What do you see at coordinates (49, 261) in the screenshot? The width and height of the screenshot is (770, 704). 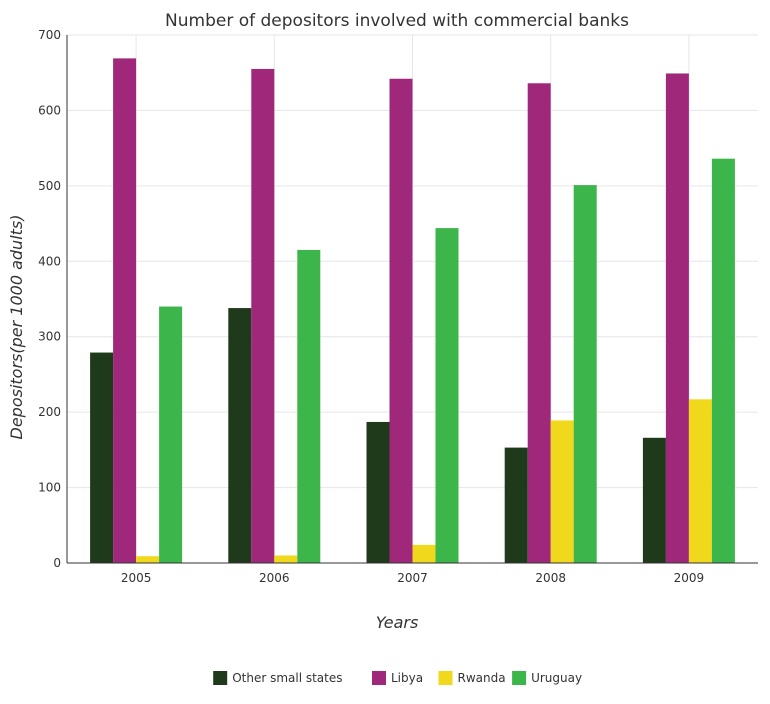 I see `y-tick-label: 400` at bounding box center [49, 261].